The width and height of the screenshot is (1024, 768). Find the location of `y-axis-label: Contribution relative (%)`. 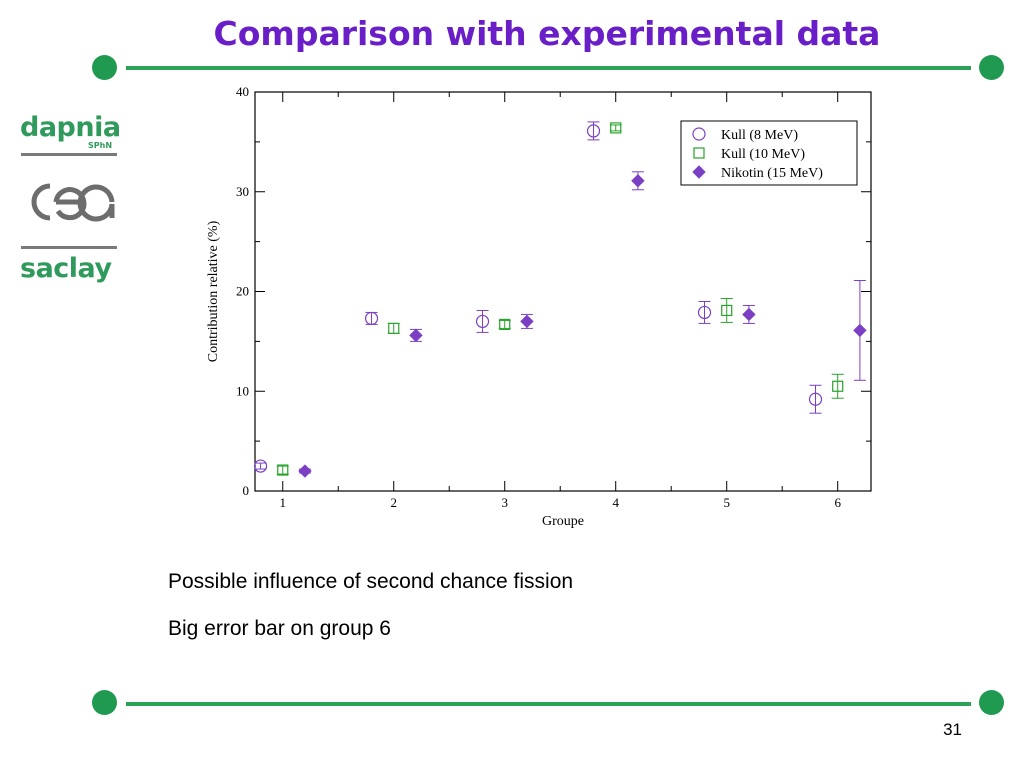

y-axis-label: Contribution relative (%) is located at coordinates (213, 291).